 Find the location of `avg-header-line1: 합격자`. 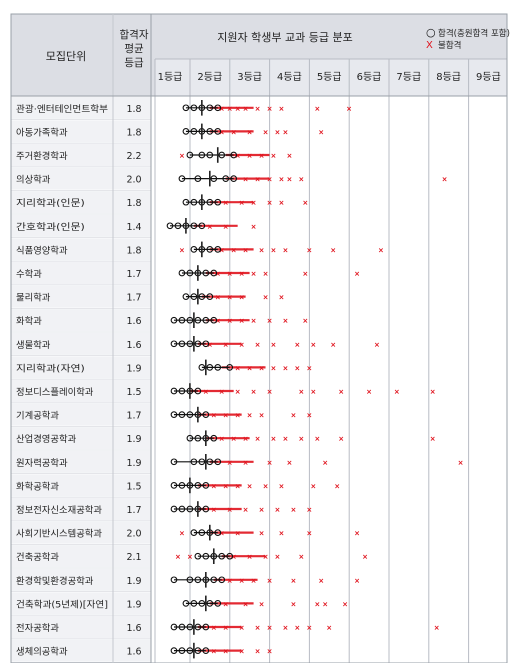

avg-header-line1: 합격자 is located at coordinates (134, 34).